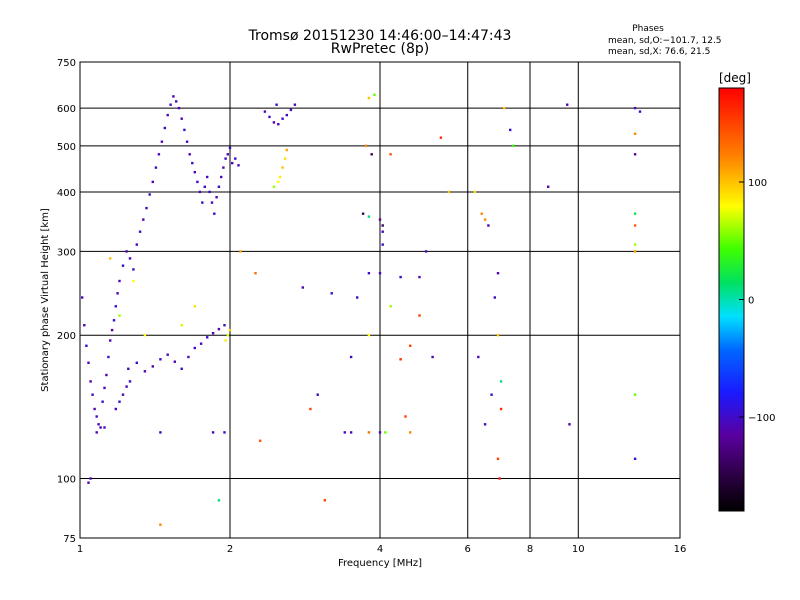  What do you see at coordinates (80, 549) in the screenshot?
I see `x-tick-label: 1` at bounding box center [80, 549].